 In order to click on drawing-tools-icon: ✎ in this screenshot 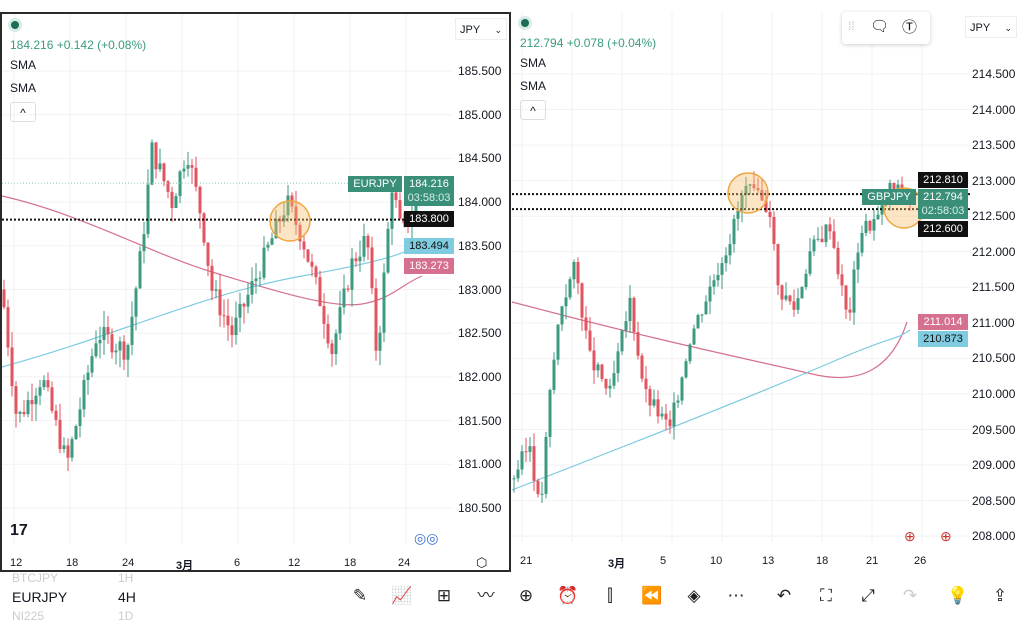, I will do `click(360, 595)`.